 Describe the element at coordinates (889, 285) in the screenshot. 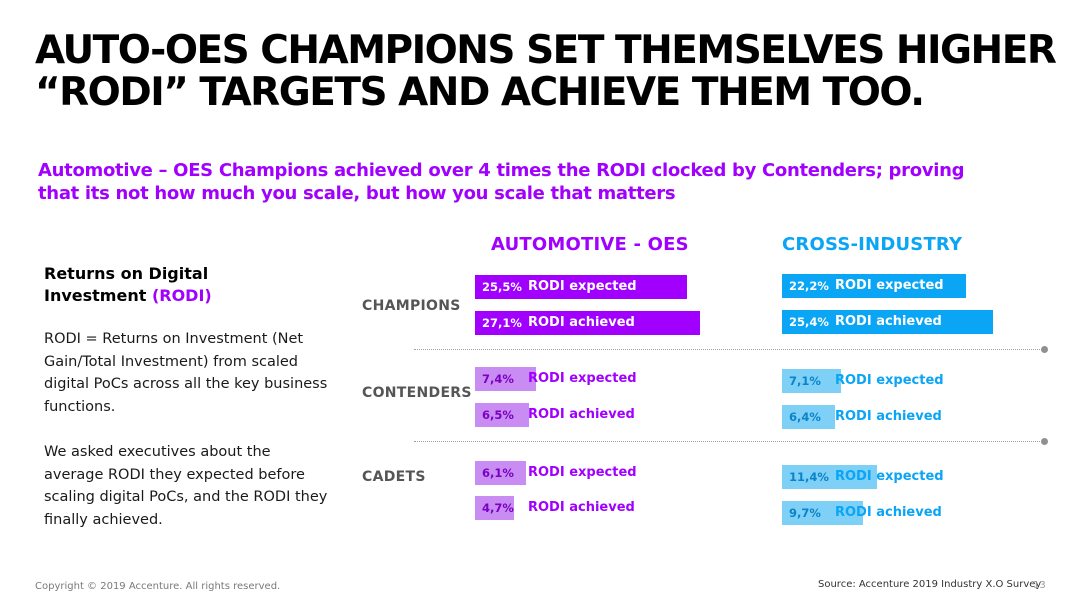

I see `cross-industry-champions-expected-label: RODI expected` at that location.